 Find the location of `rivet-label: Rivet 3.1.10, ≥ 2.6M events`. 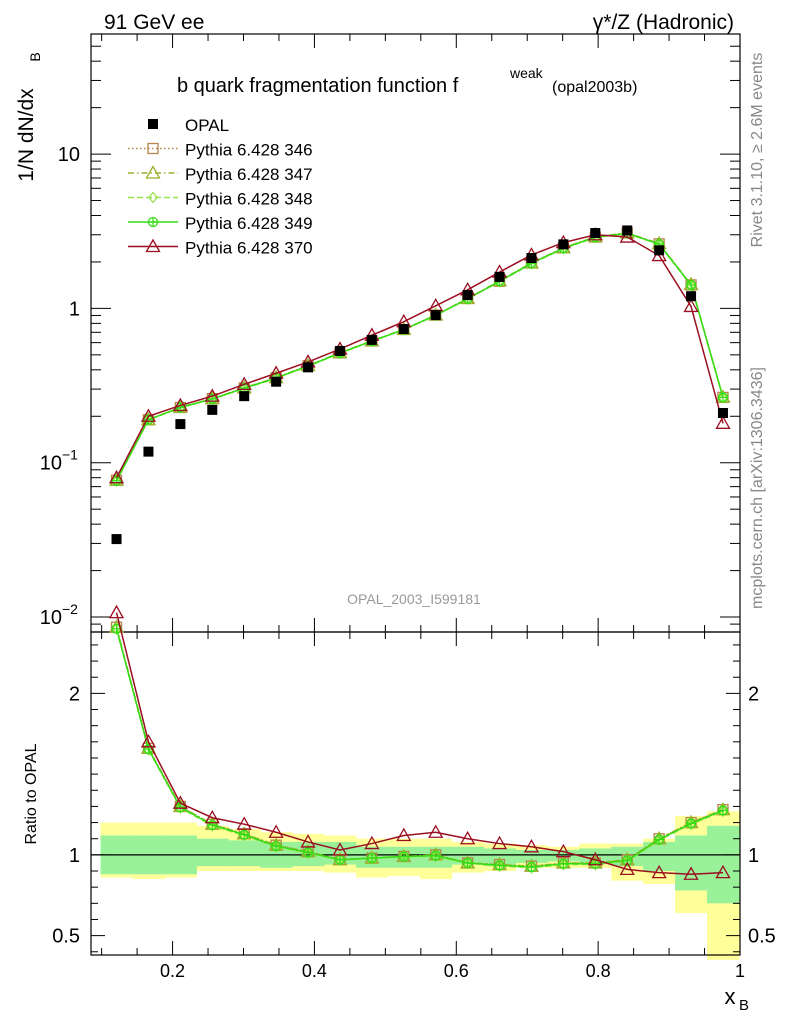

rivet-label: Rivet 3.1.10, ≥ 2.6M events is located at coordinates (757, 150).